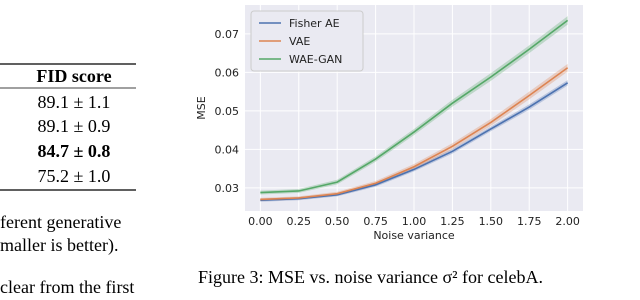  What do you see at coordinates (314, 23) in the screenshot?
I see `legend-label: Fisher AE` at bounding box center [314, 23].